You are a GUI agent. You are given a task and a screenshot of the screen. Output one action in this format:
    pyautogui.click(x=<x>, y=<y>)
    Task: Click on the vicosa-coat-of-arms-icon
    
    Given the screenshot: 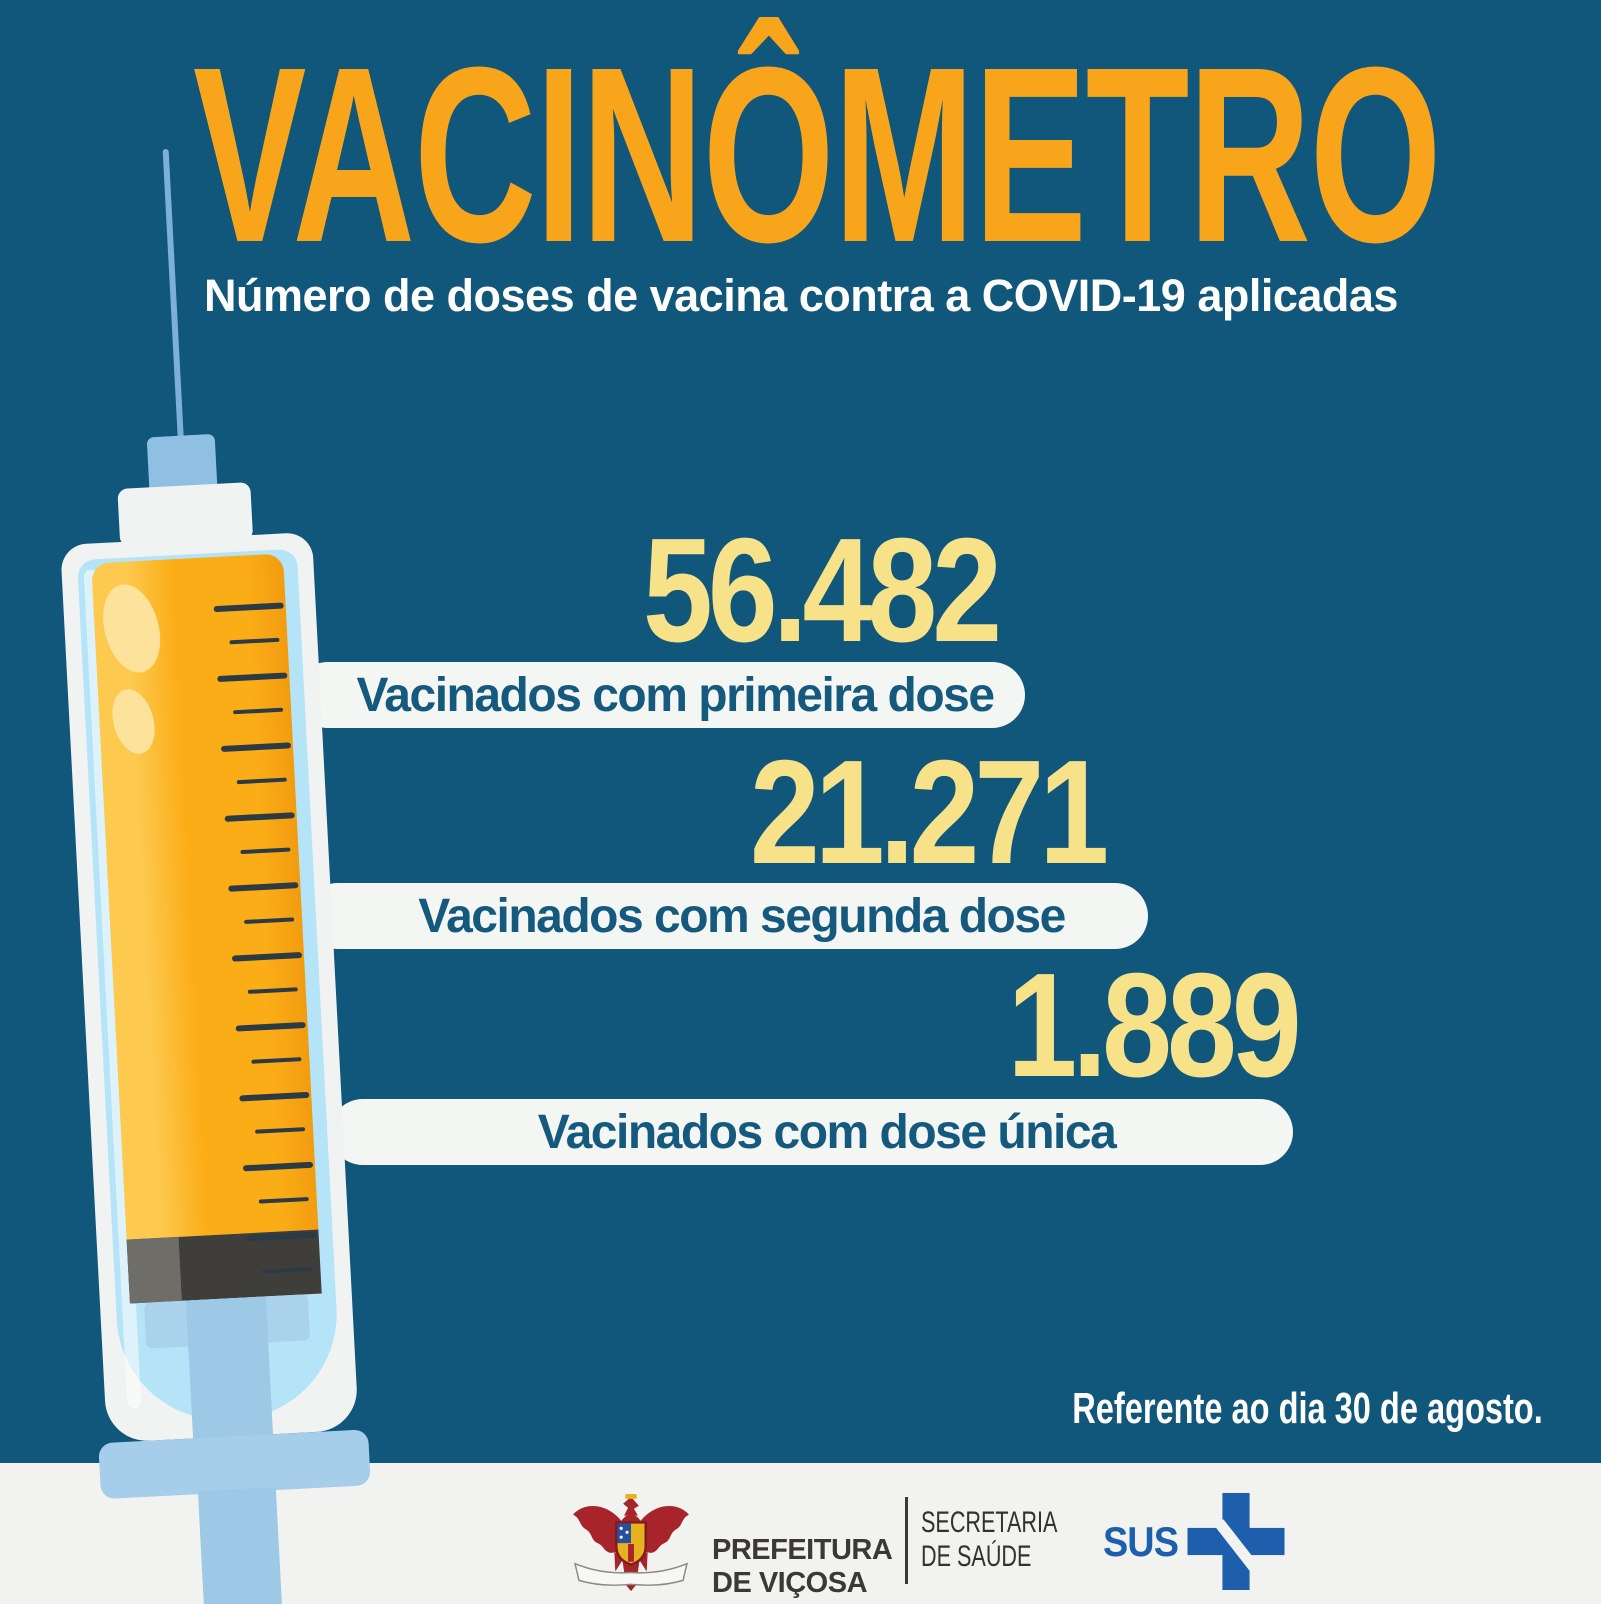 What is the action you would take?
    pyautogui.click(x=631, y=1542)
    